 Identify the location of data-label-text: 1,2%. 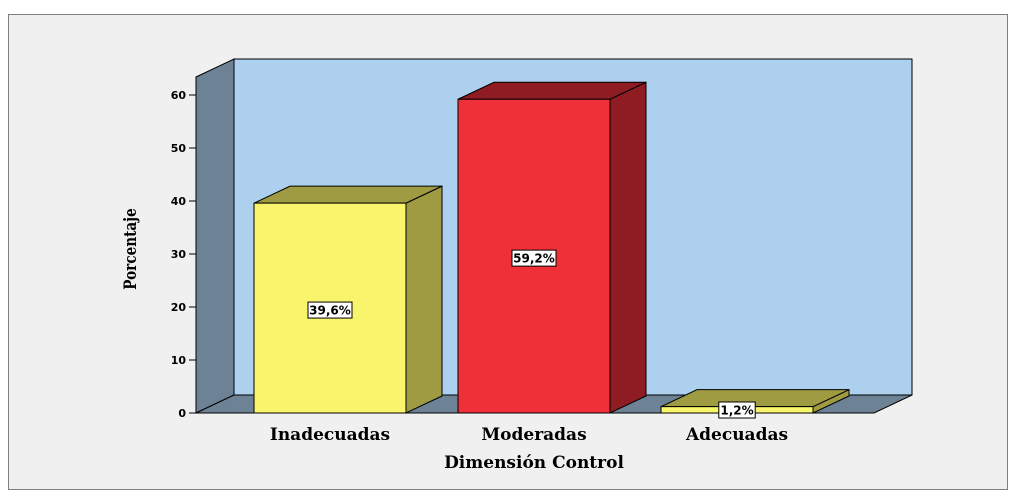
(736, 411).